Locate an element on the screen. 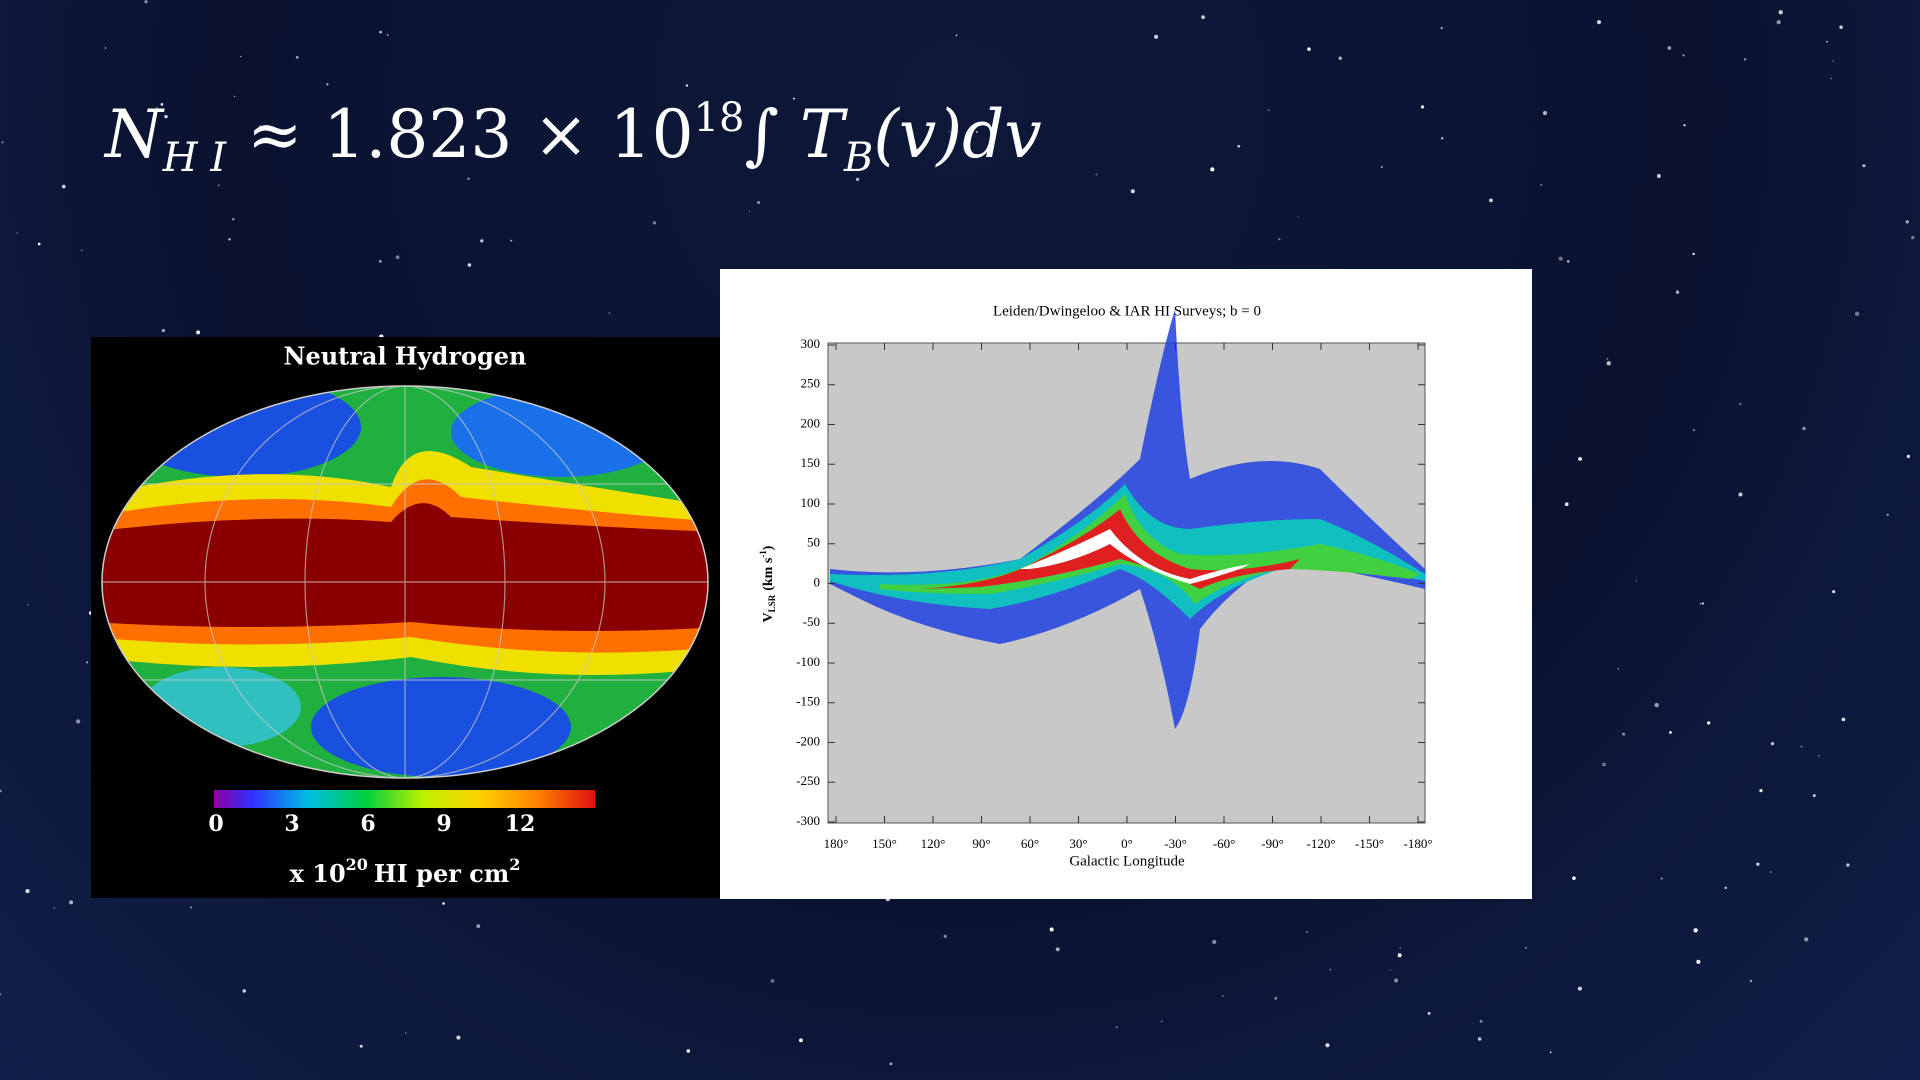 The image size is (1920, 1080). emission is located at coordinates (1127, 519).